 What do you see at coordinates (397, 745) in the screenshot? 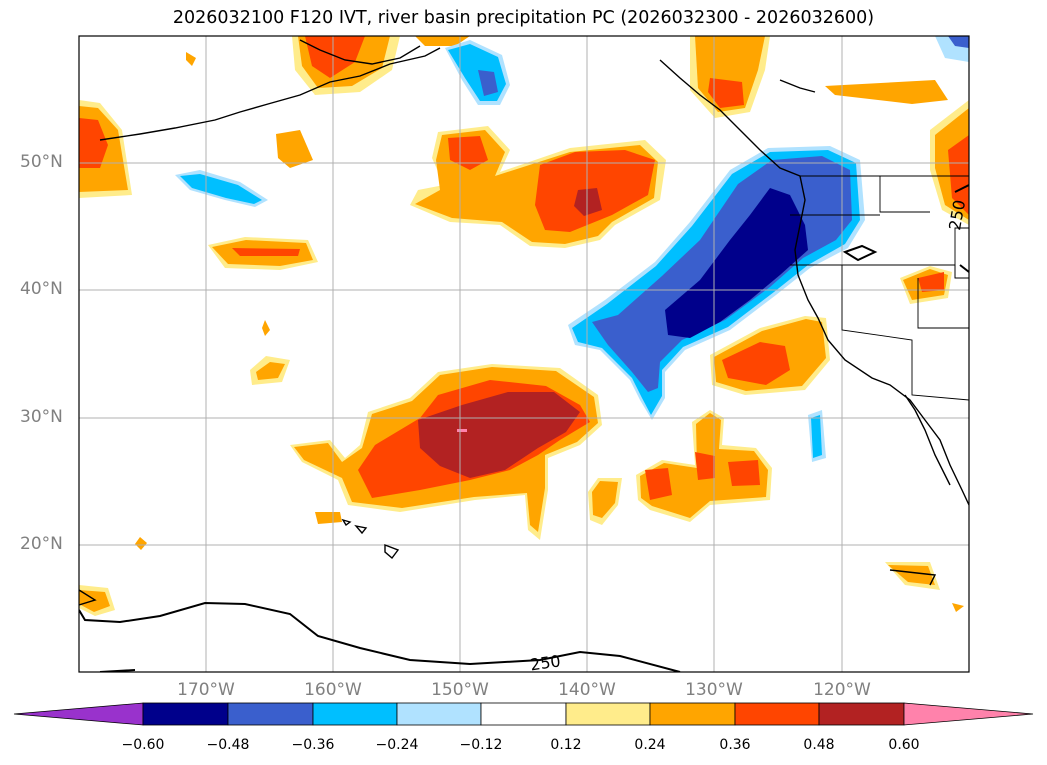
I see `colorbar-tick: −0.24` at bounding box center [397, 745].